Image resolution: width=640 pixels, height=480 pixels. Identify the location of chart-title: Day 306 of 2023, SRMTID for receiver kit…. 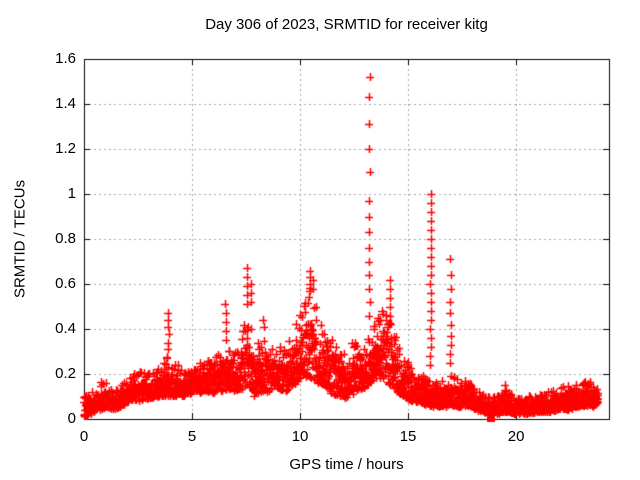
(346, 24).